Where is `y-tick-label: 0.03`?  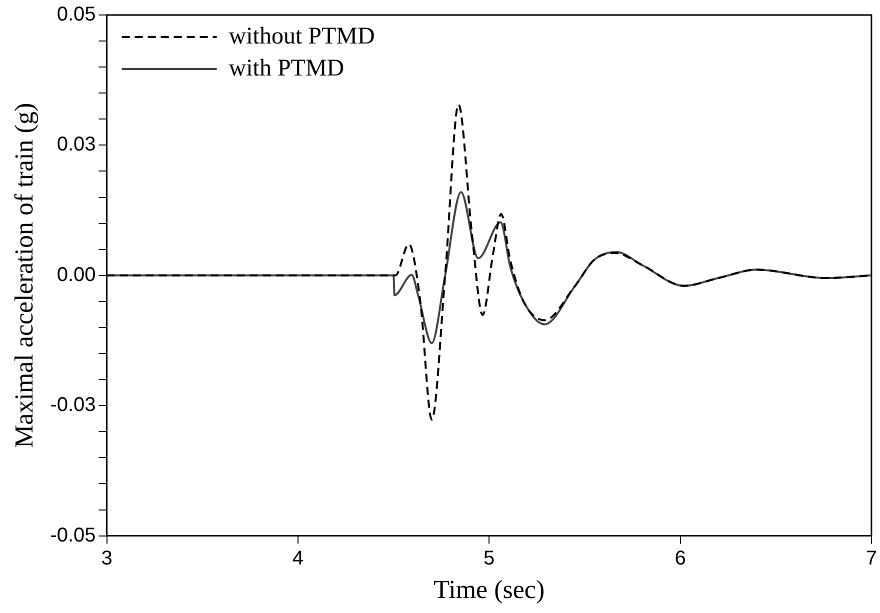 y-tick-label: 0.03 is located at coordinates (76, 145).